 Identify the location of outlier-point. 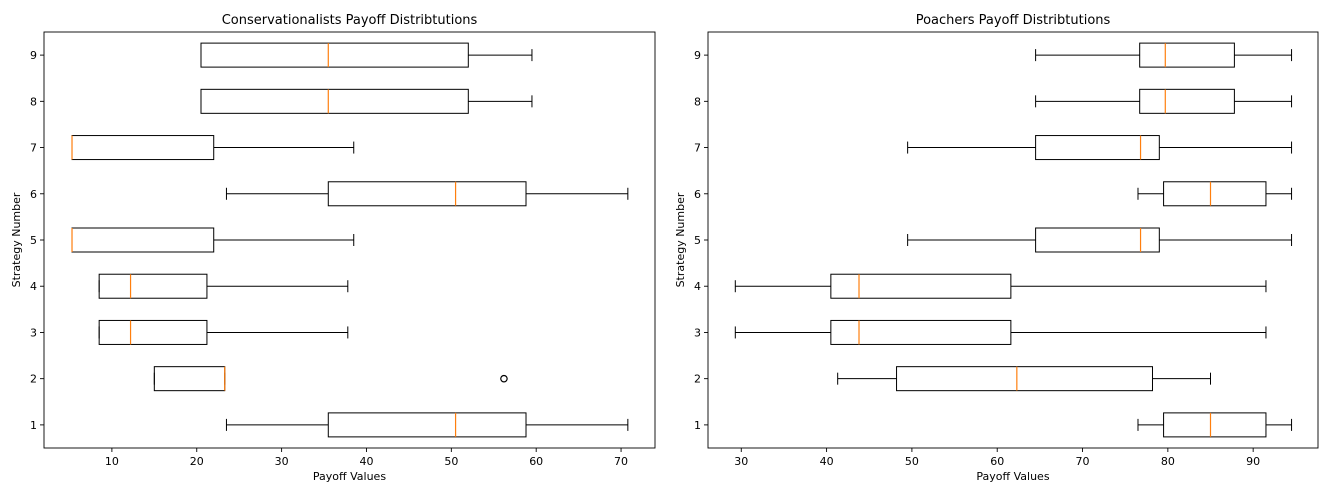
(504, 378).